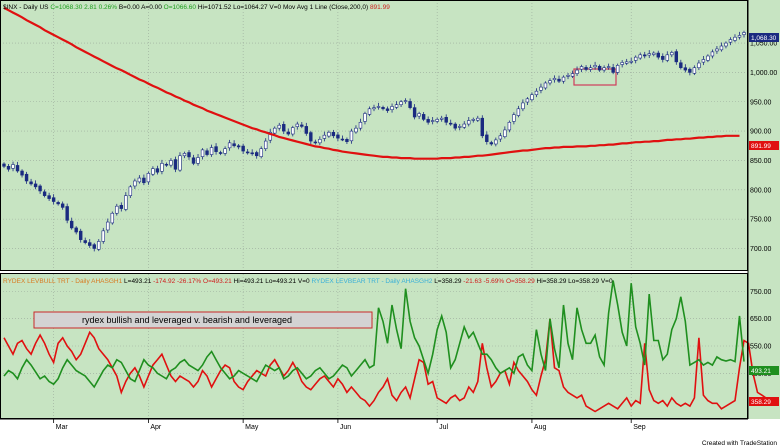 The image size is (780, 448). Describe the element at coordinates (540, 427) in the screenshot. I see `month-label: Aug` at that location.